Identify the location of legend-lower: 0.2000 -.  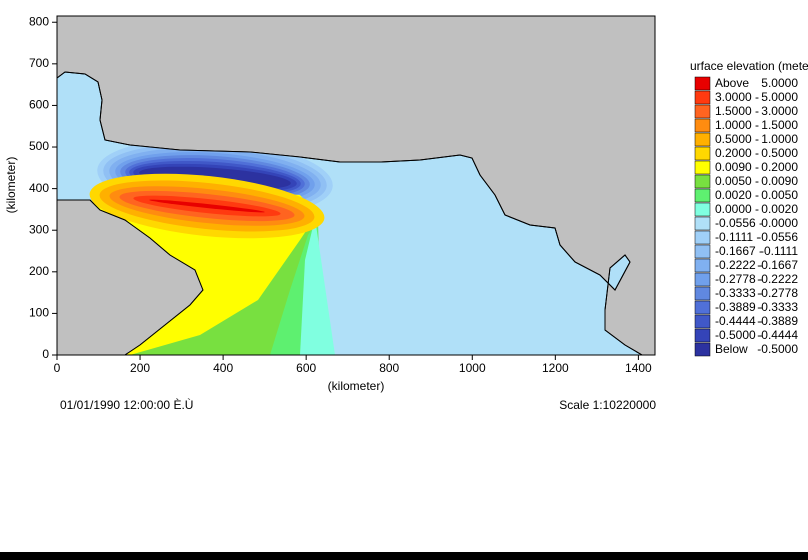
(737, 153).